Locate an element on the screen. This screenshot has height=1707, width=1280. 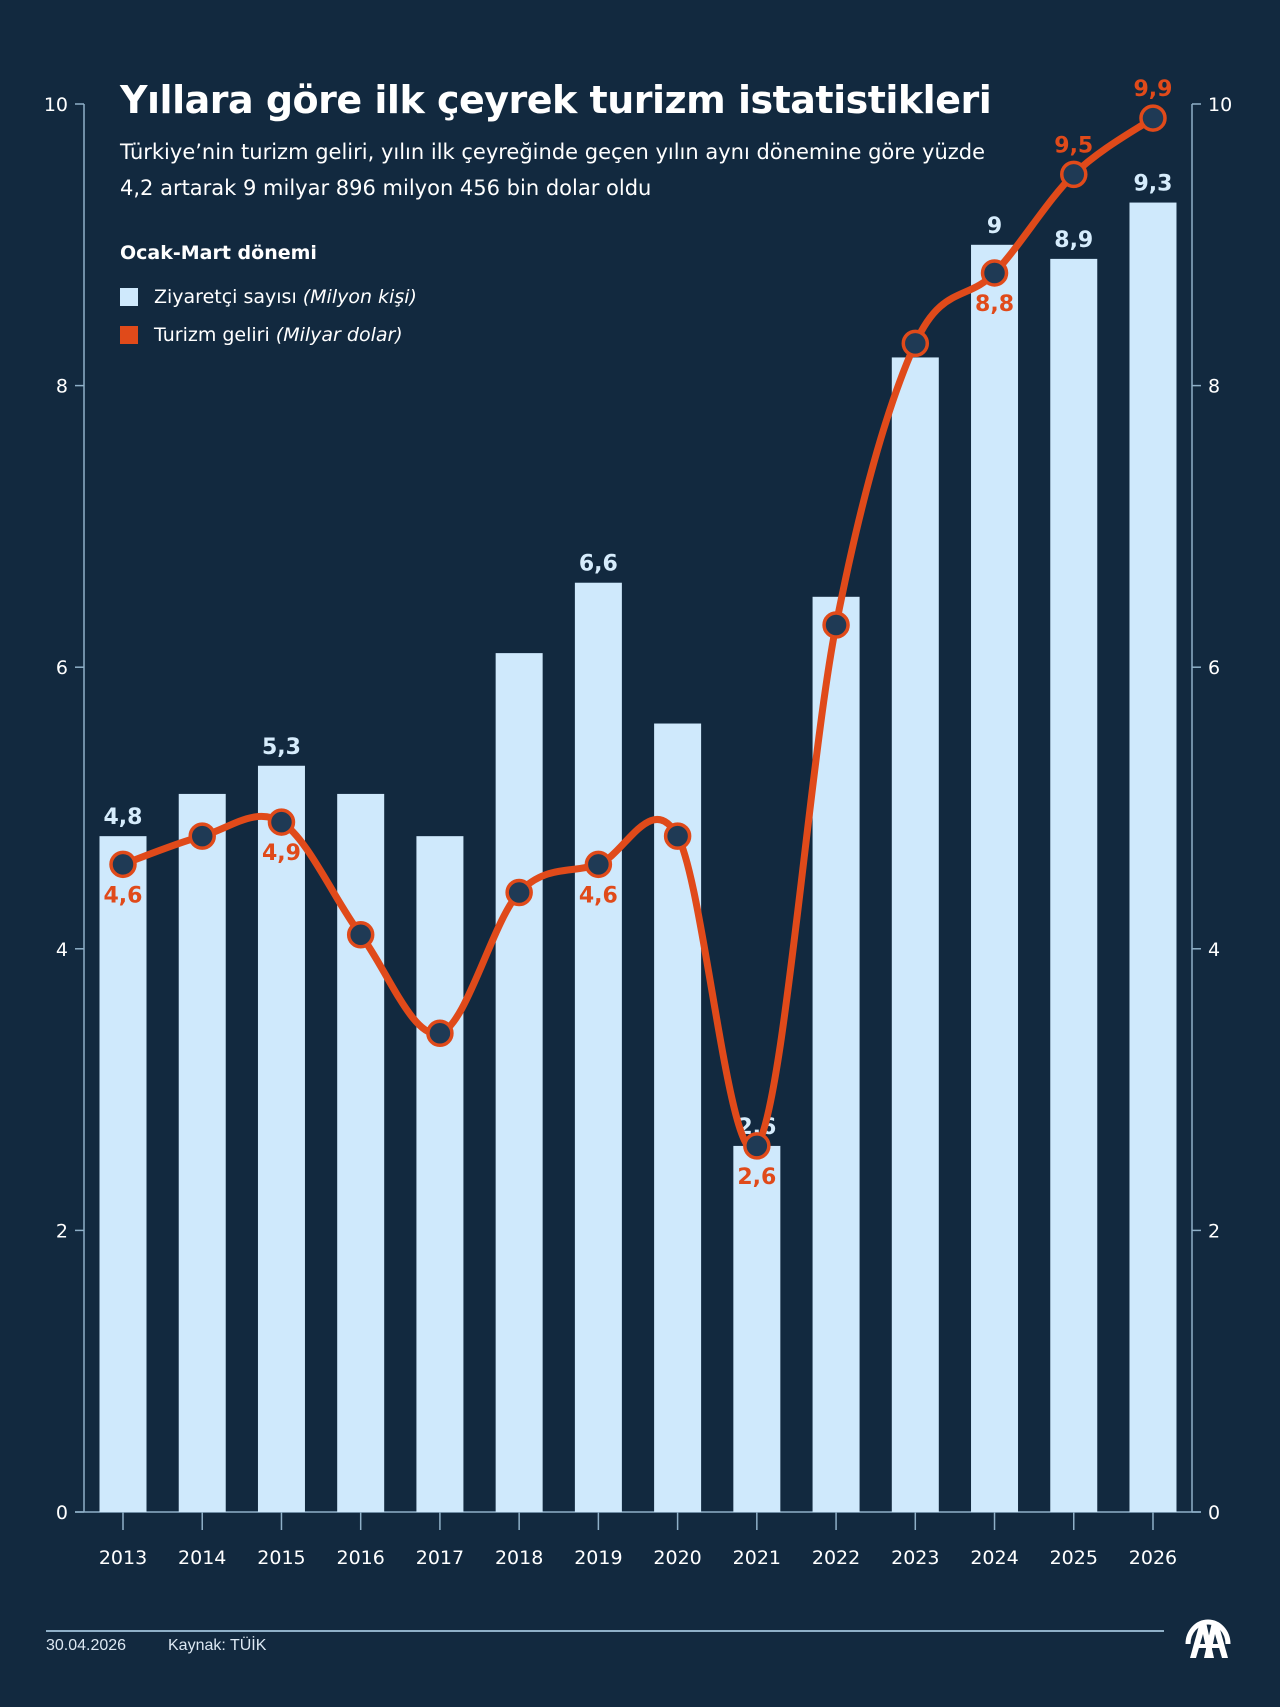
footer-date: 30.04.2026 is located at coordinates (86, 1645).